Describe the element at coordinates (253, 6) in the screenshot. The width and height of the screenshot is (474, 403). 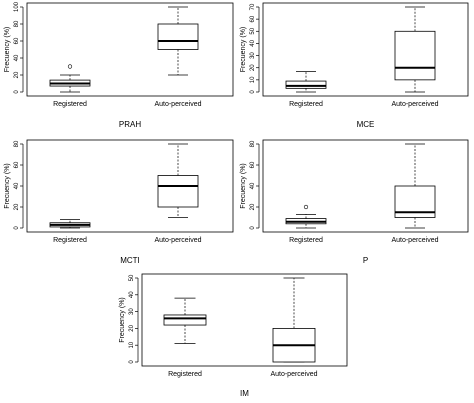
I see `y-tick-label: 70` at that location.